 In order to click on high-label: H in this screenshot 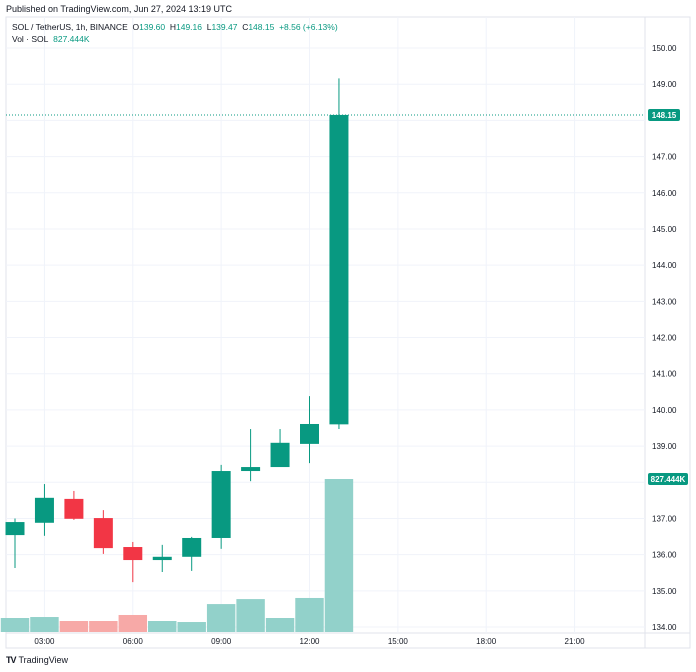, I will do `click(172, 27)`.